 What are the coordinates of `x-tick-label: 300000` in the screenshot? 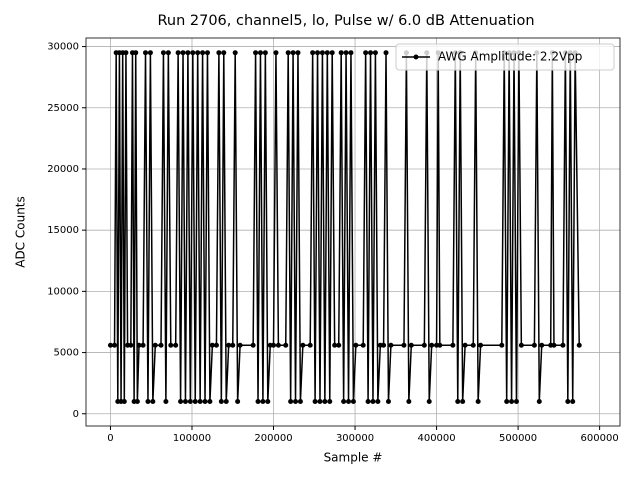 It's located at (355, 438).